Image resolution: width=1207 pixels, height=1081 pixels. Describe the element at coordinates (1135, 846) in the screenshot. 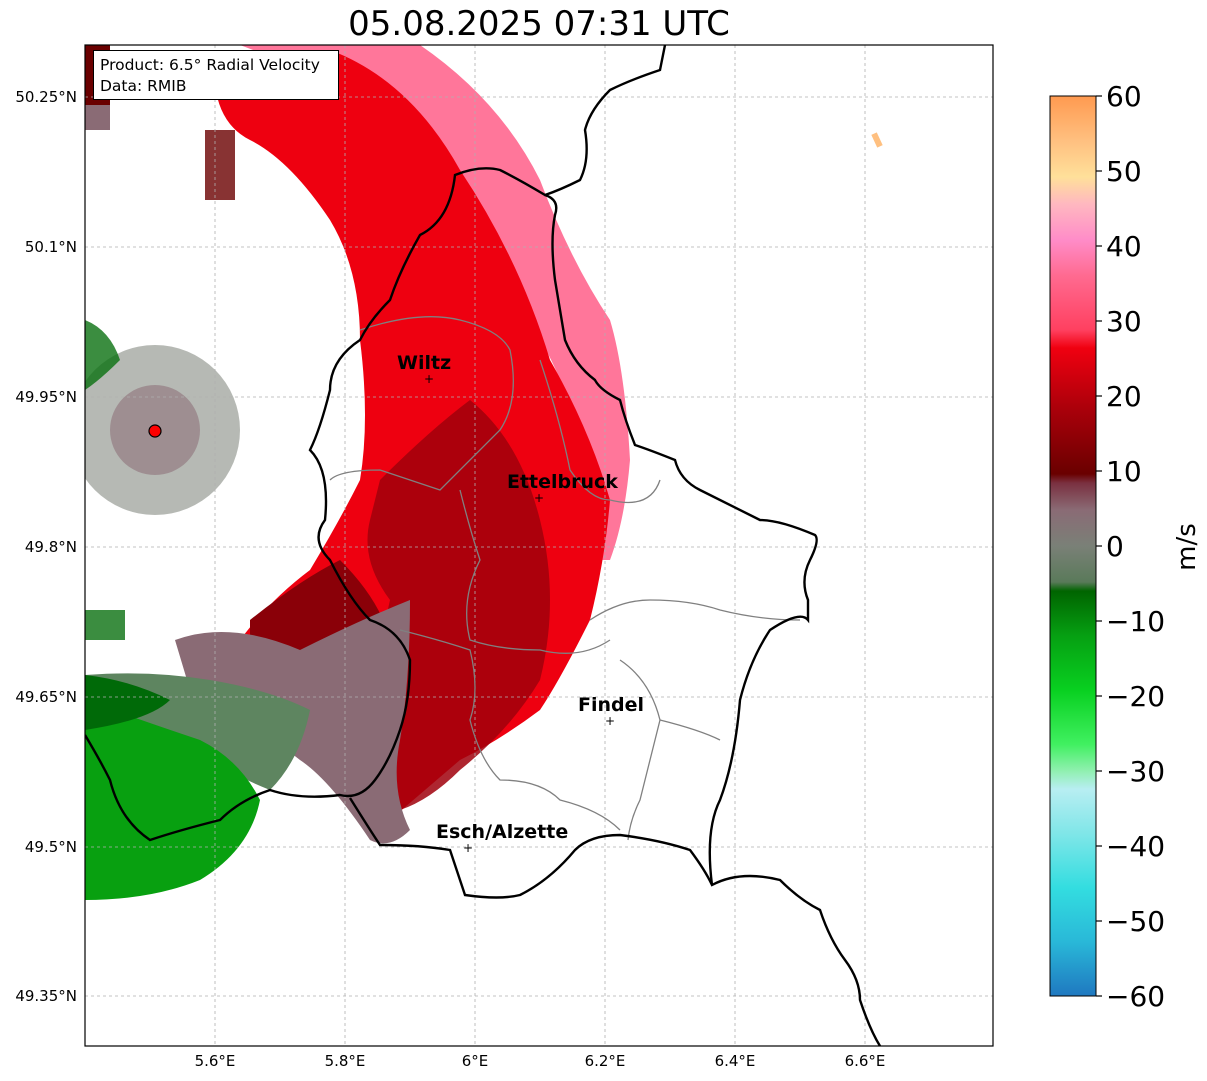

I see `colorbar-tick: −40` at that location.